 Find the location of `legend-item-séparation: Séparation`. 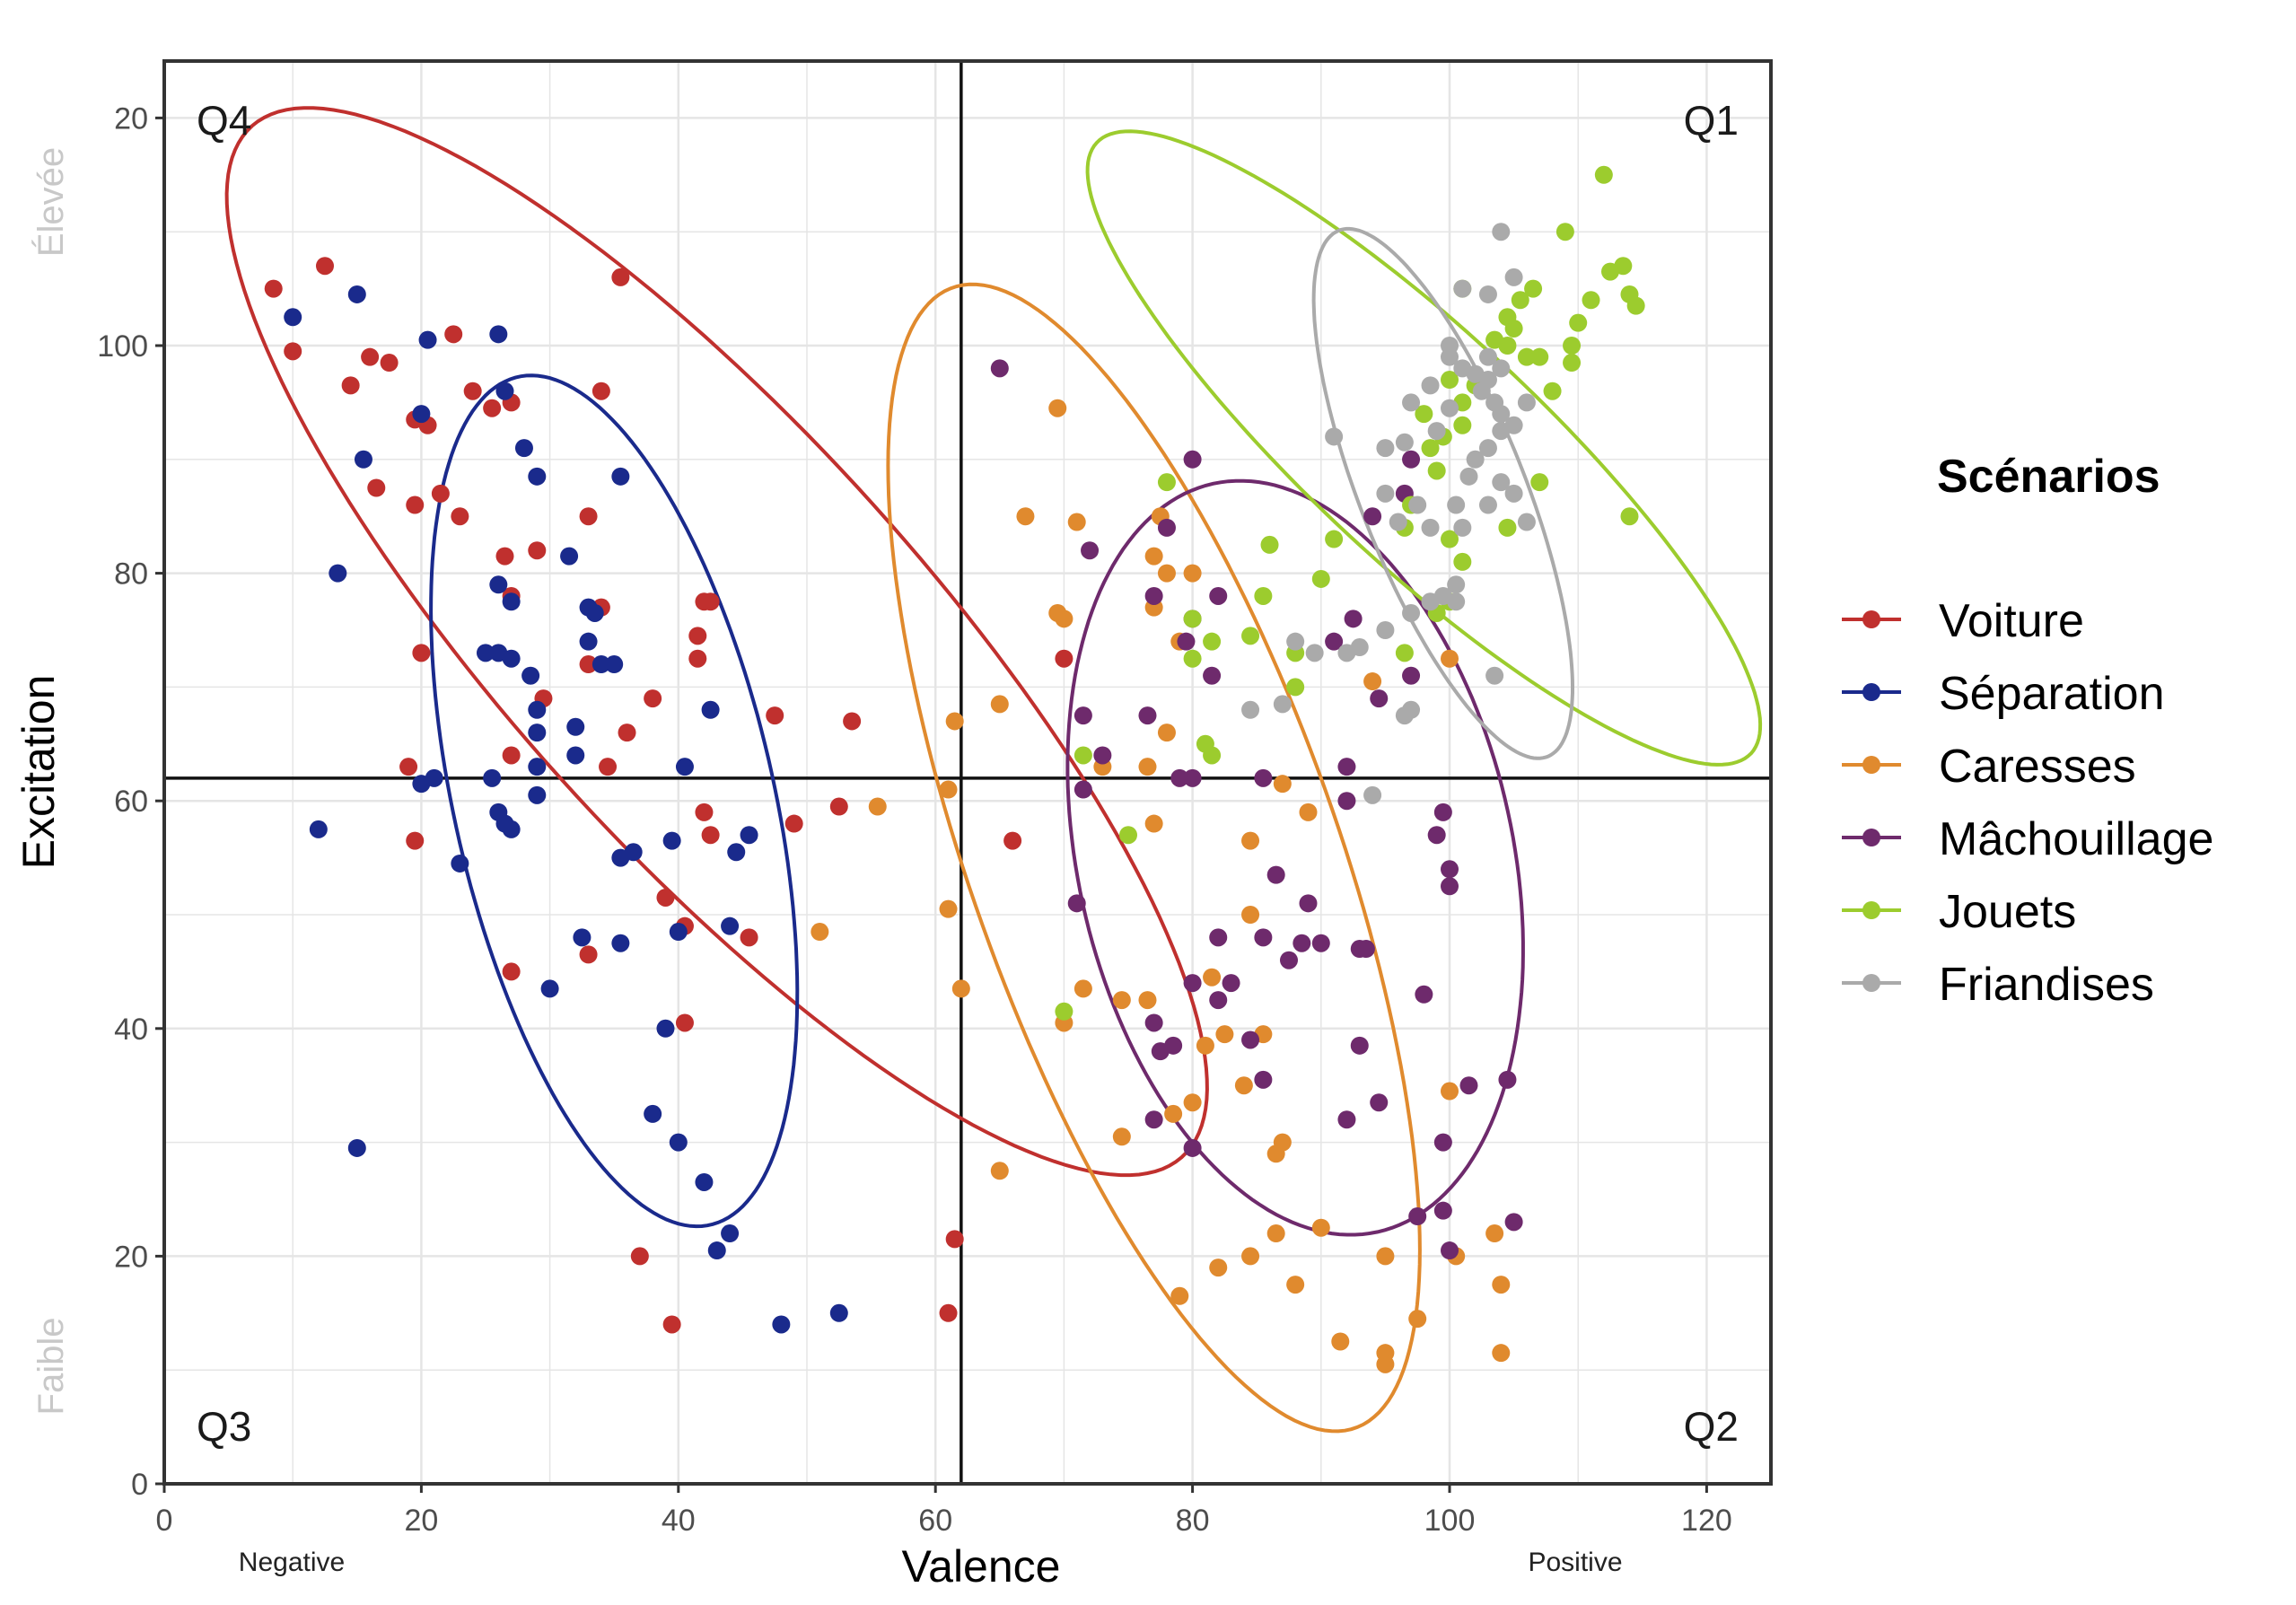

legend-item-séparation: Séparation is located at coordinates (2003, 694).